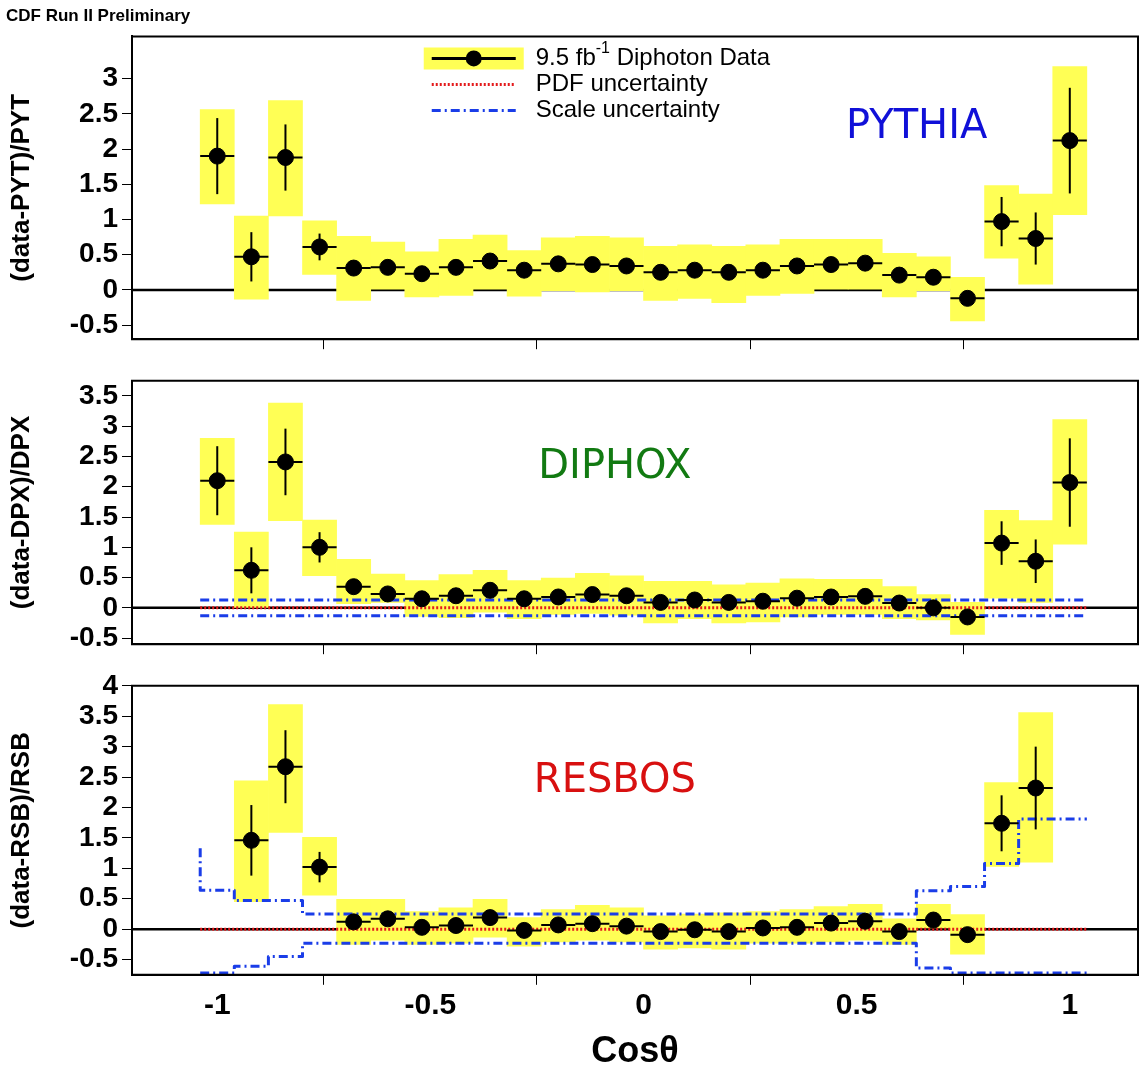  Describe the element at coordinates (217, 1004) in the screenshot. I see `x-tick-label: -1` at that location.